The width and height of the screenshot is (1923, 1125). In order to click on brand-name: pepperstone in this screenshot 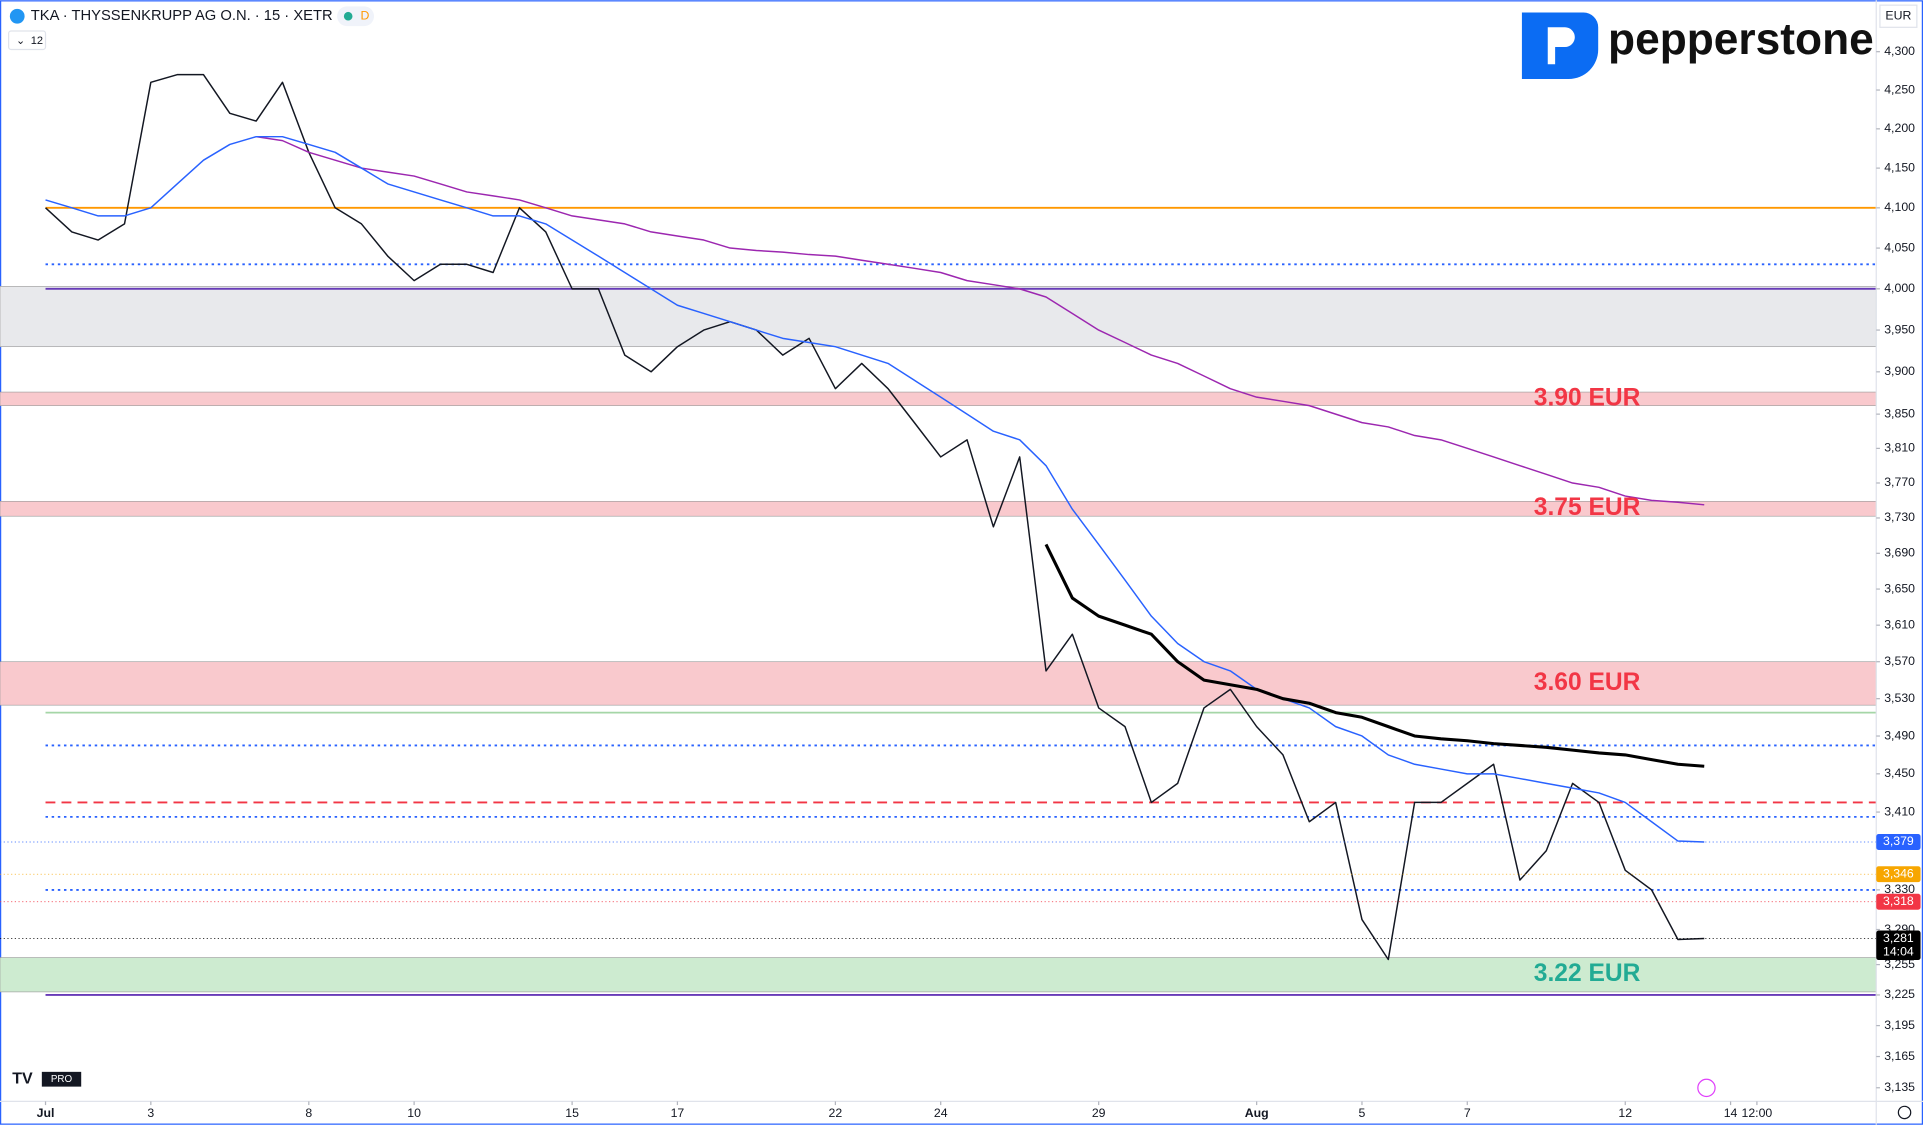, I will do `click(1741, 39)`.